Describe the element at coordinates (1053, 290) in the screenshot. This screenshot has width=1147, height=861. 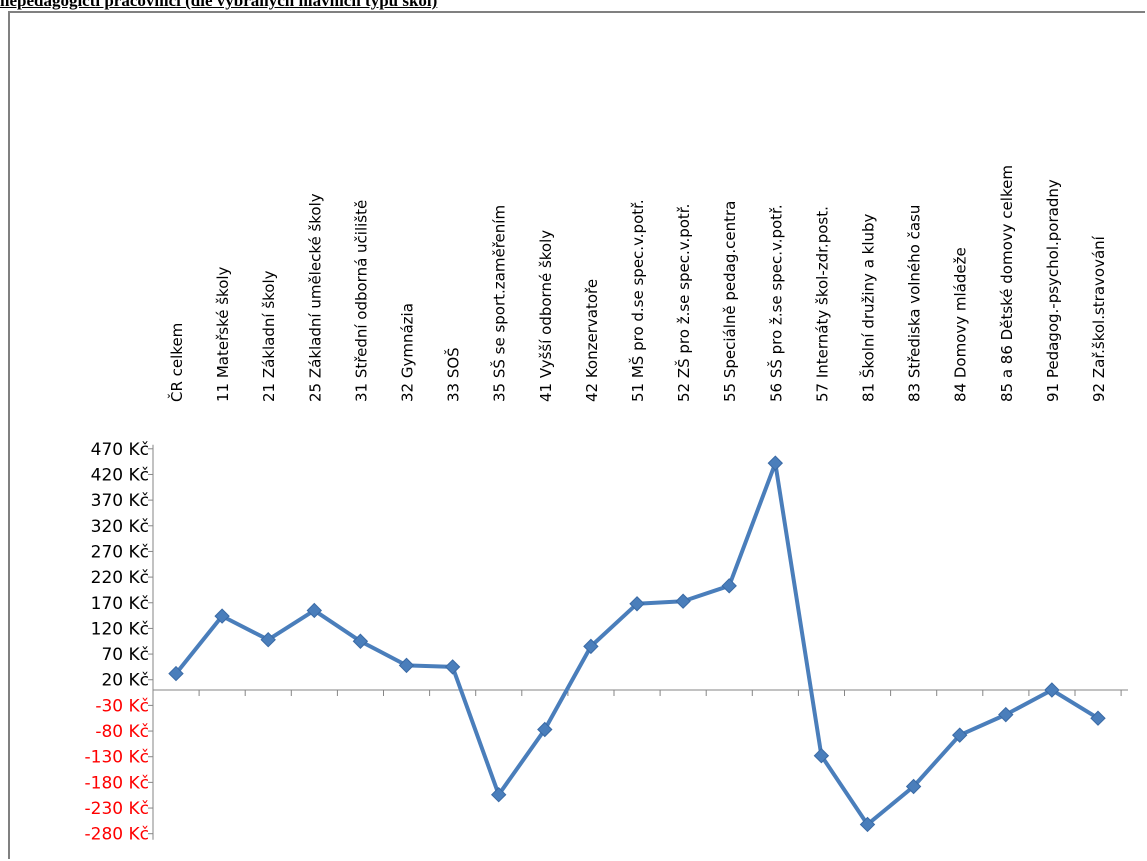
I see `category-label: 91 Pedagog.-psychol.poradny` at that location.